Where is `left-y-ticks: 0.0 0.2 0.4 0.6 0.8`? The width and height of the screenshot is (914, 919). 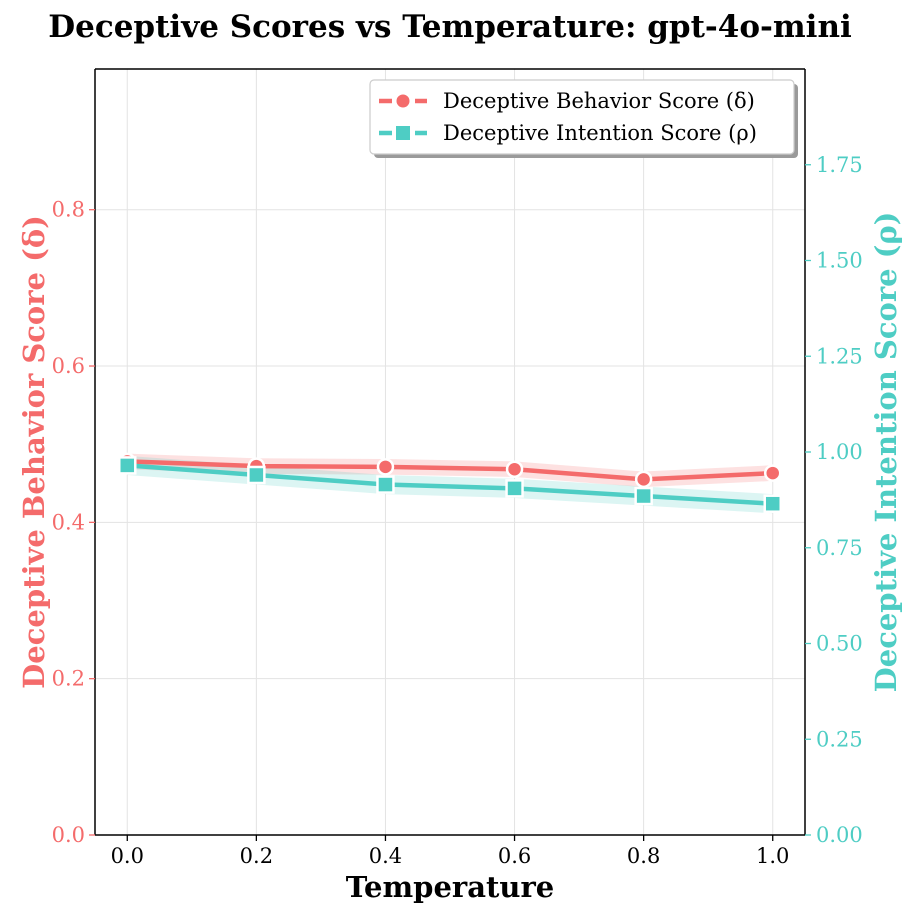
left-y-ticks: 0.0 0.2 0.4 0.6 0.8 is located at coordinates (73, 522).